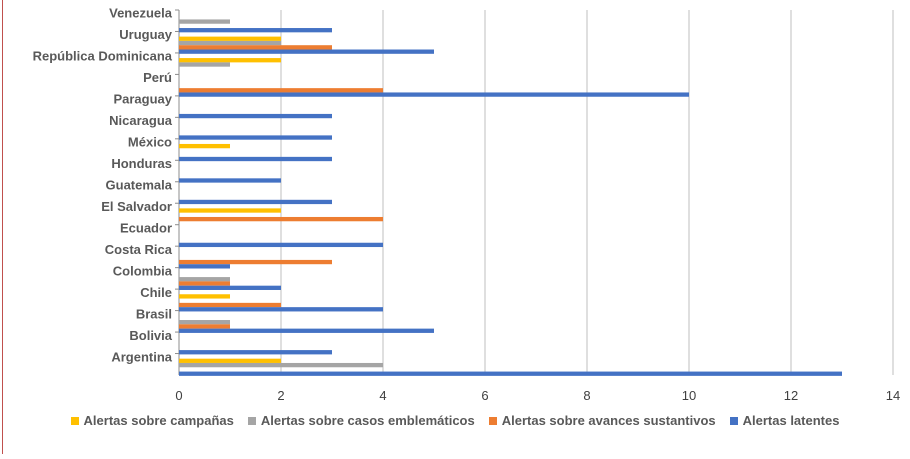  Describe the element at coordinates (139, 185) in the screenshot. I see `category-label: Guatemala` at that location.